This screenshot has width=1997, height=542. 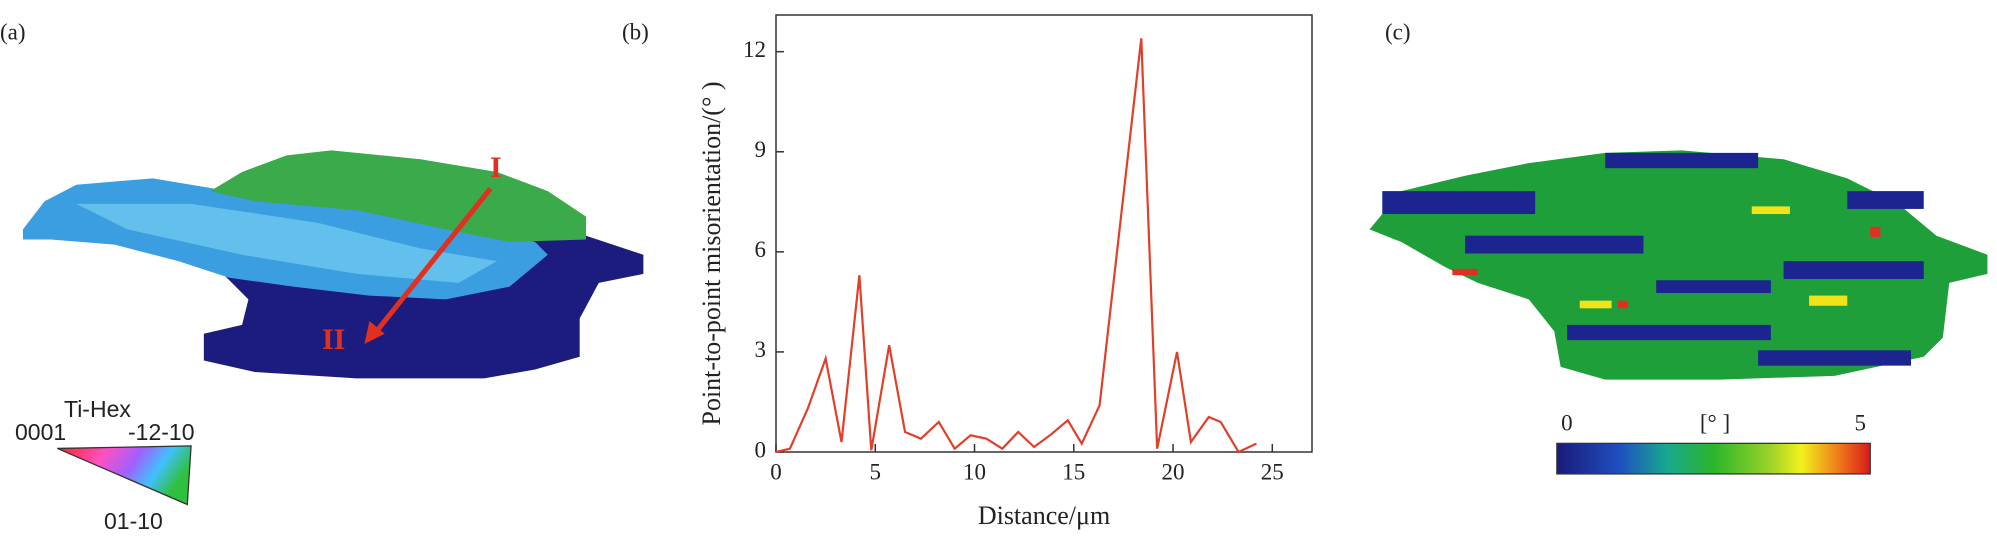 What do you see at coordinates (333, 339) in the screenshot?
I see `path-marker: II` at bounding box center [333, 339].